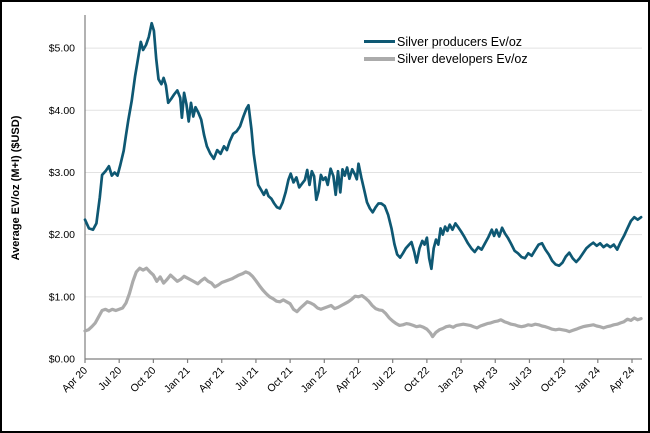  Describe the element at coordinates (75, 380) in the screenshot. I see `x-tick-label: Apr 20` at that location.